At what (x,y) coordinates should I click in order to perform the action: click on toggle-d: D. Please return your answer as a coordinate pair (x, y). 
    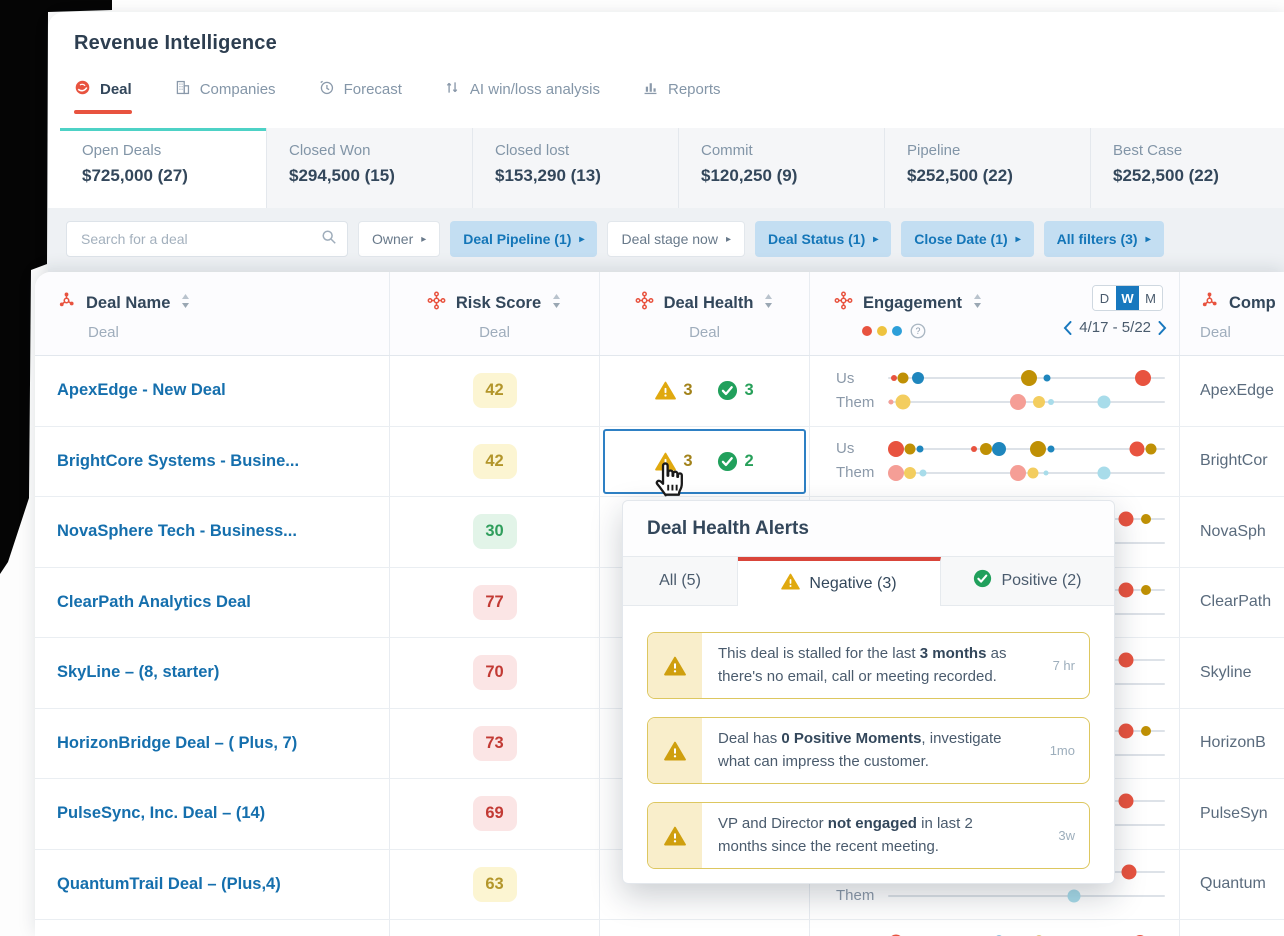
    Looking at the image, I should click on (1104, 298).